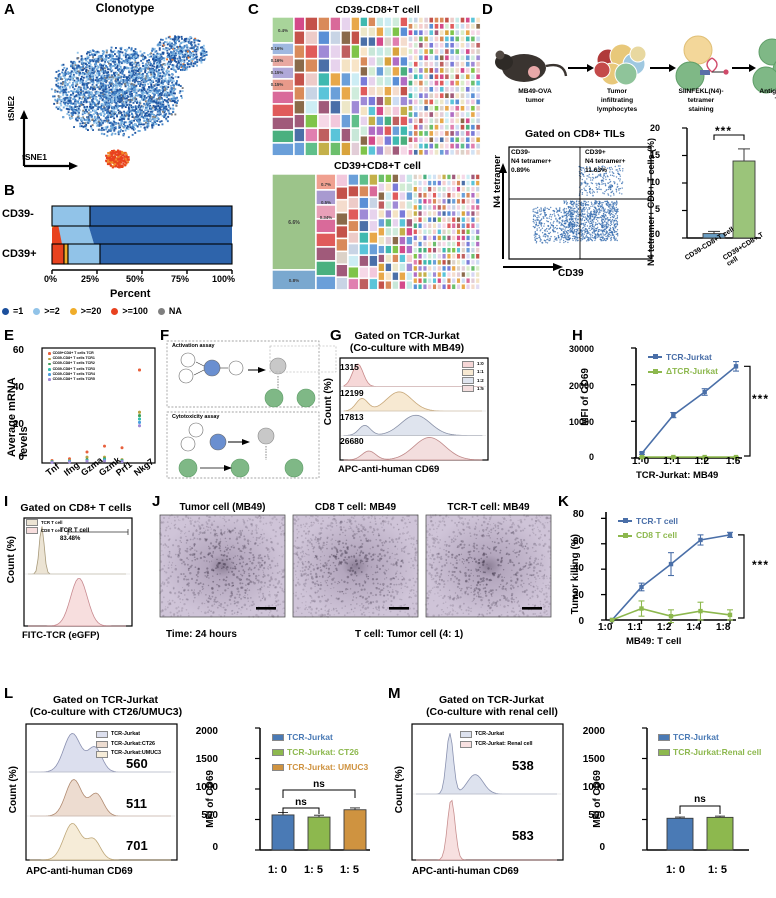 Image resolution: width=776 pixels, height=898 pixels. I want to click on panel-h-xtick-0: 1: 0, so click(641, 461).